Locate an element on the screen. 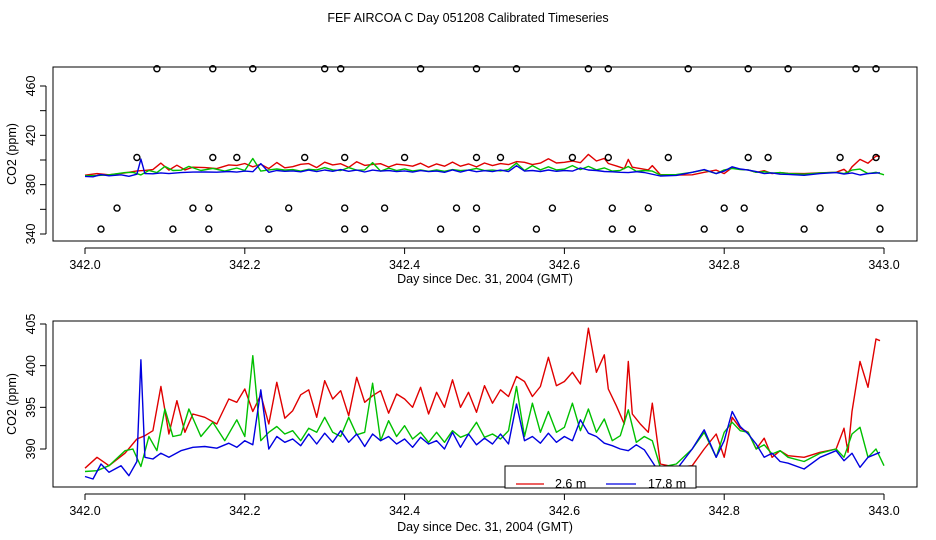 The height and width of the screenshot is (540, 936). top-y-ticks: 340 380 420 460 is located at coordinates (35, 160).